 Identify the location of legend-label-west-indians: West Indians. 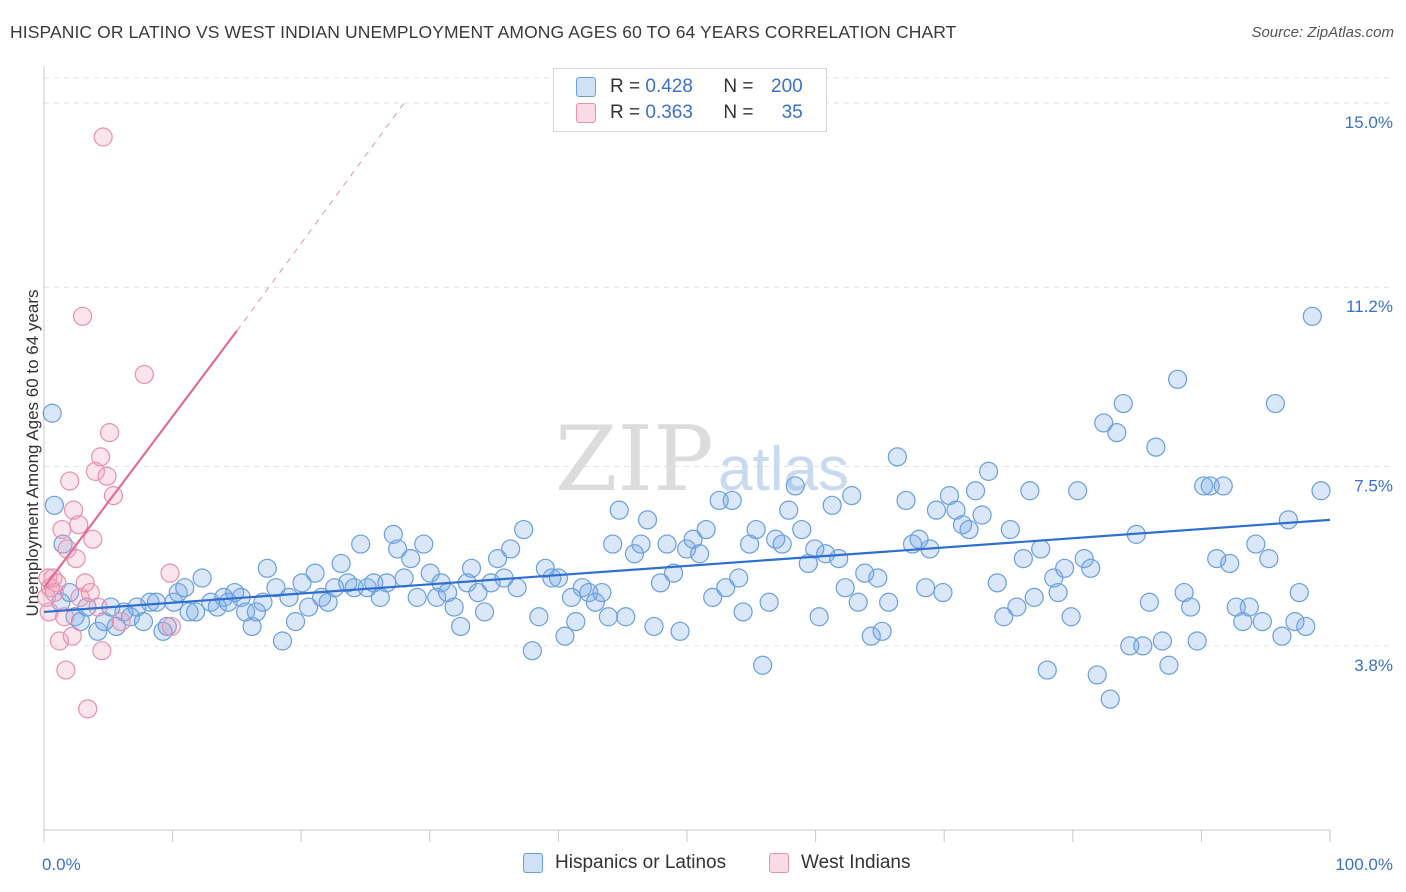
(856, 862).